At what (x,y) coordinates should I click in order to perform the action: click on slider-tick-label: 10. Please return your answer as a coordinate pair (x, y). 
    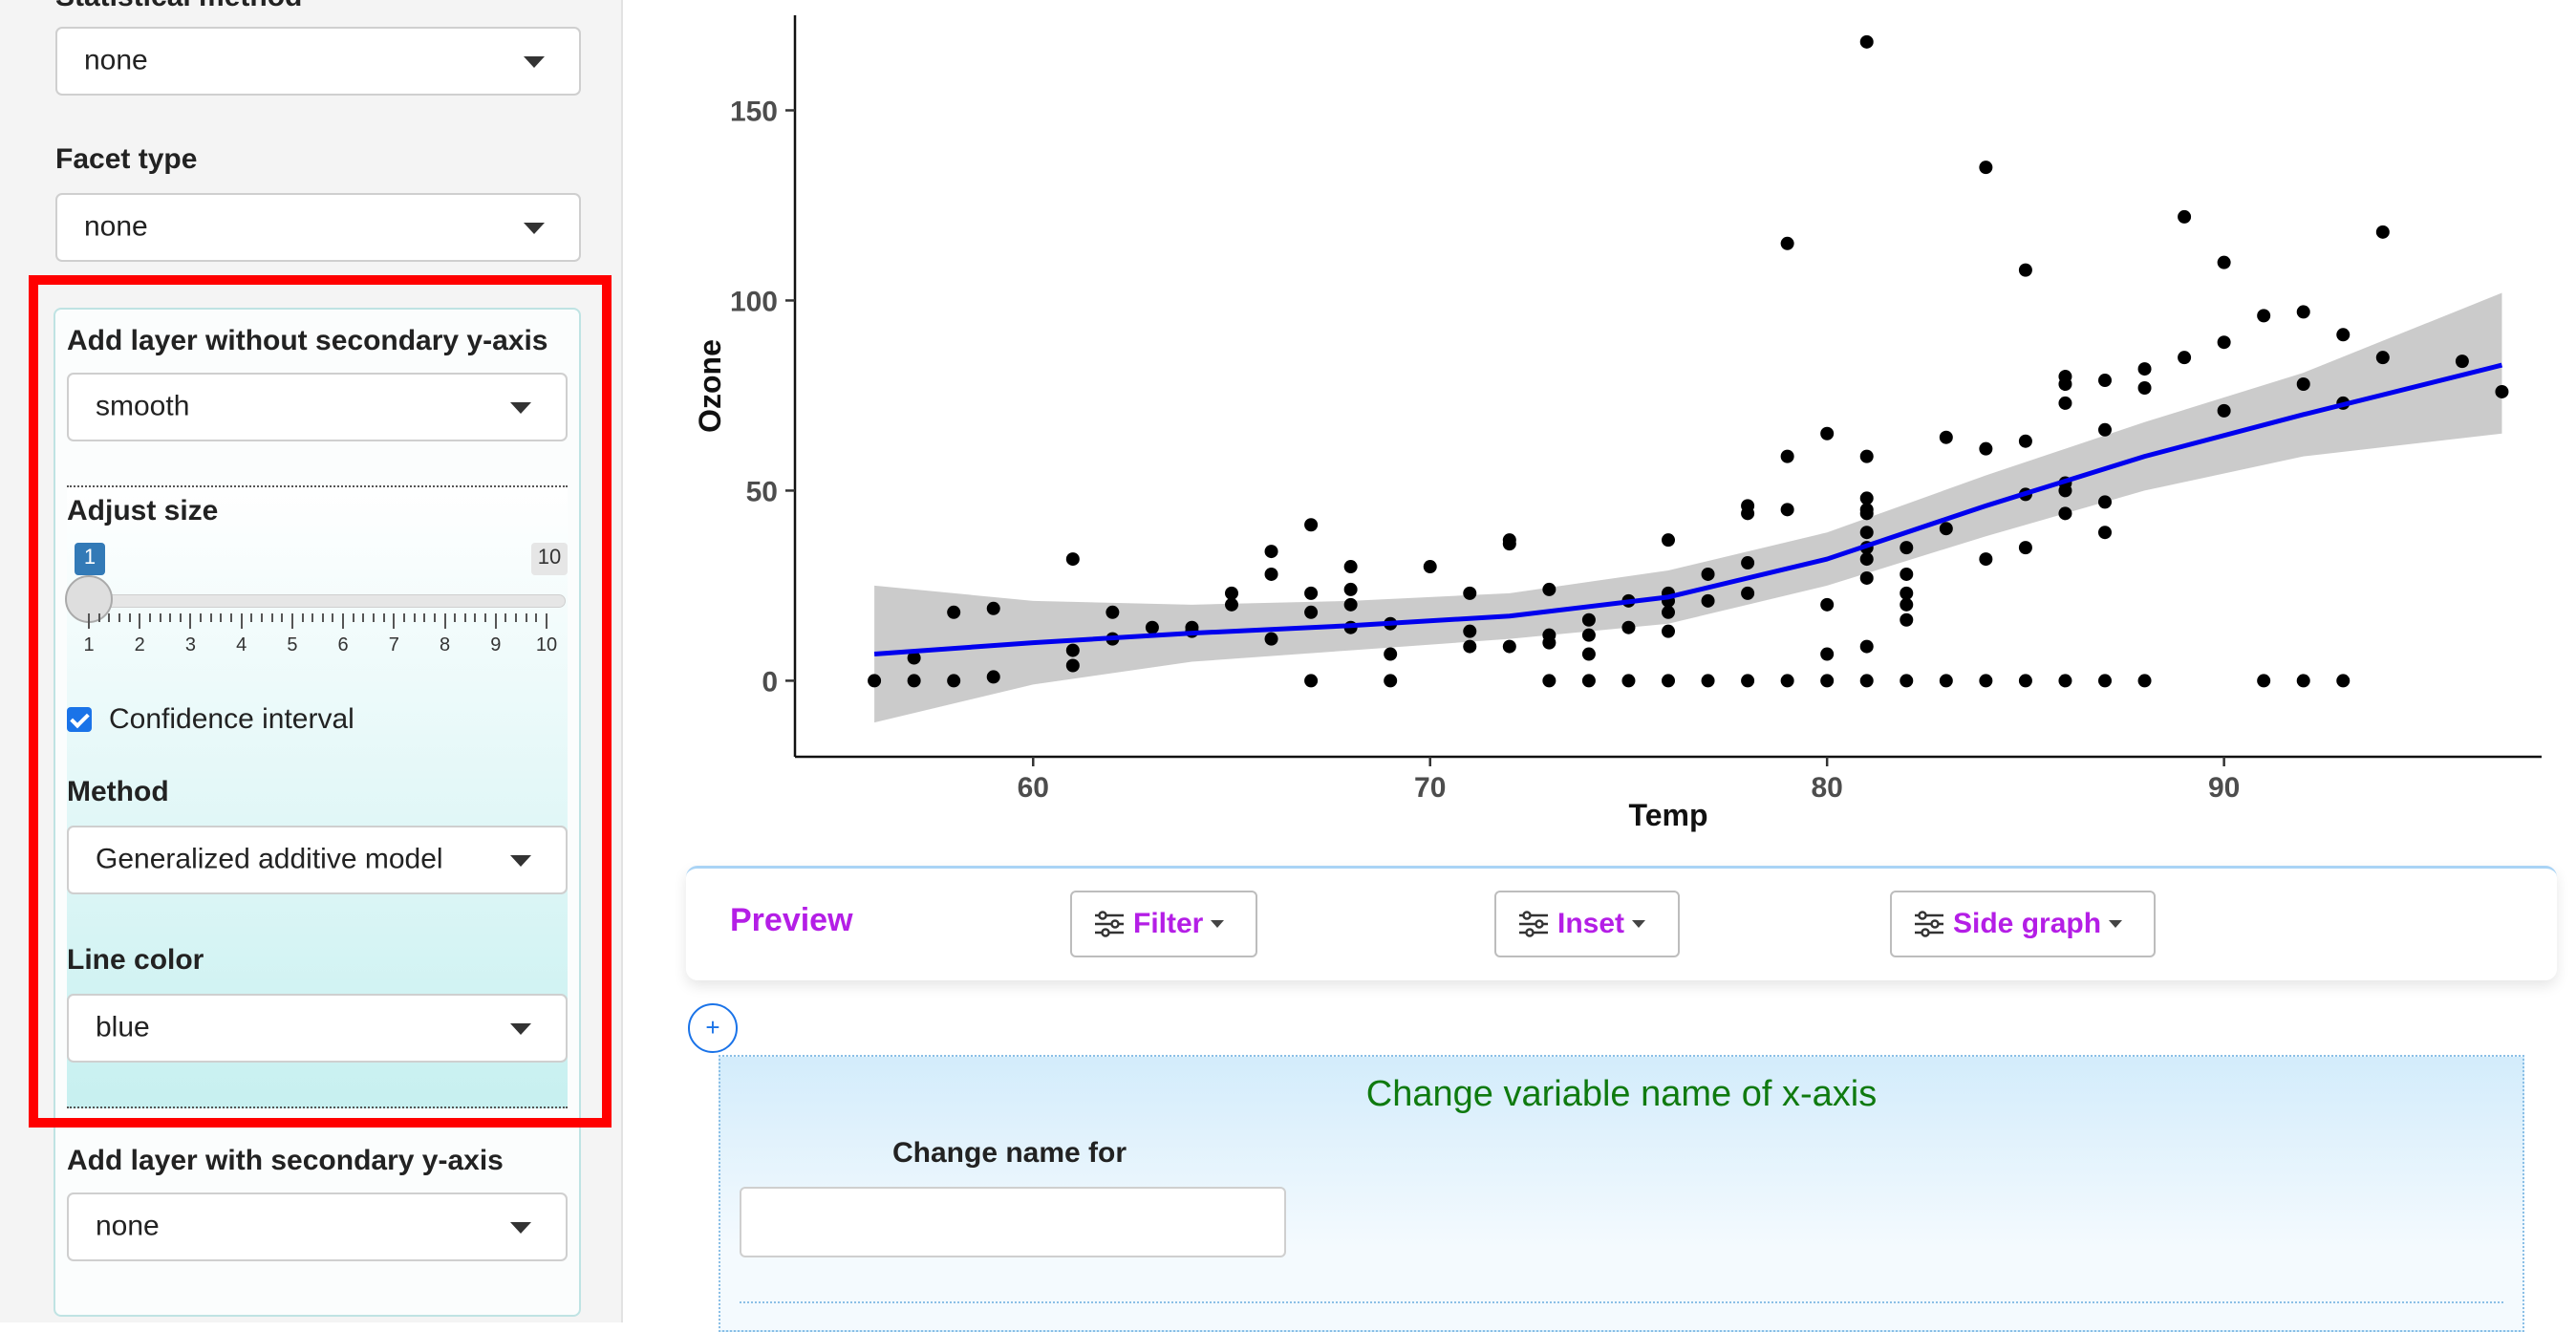
    Looking at the image, I should click on (546, 644).